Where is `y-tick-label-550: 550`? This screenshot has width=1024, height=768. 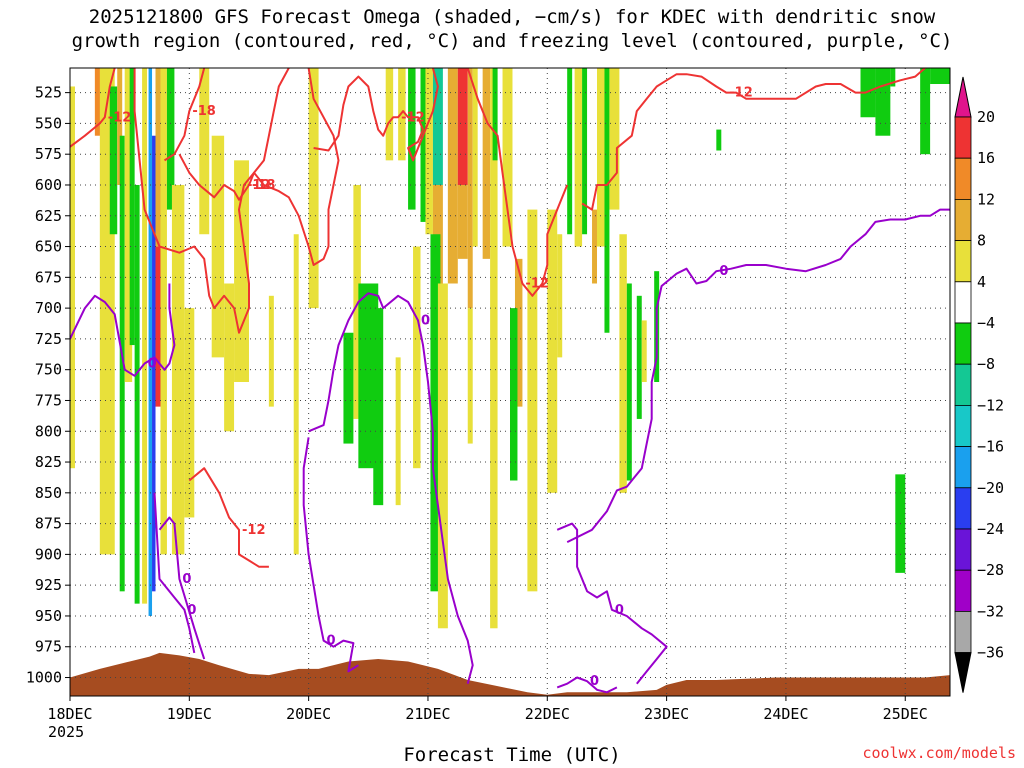 y-tick-label-550: 550 is located at coordinates (48, 123).